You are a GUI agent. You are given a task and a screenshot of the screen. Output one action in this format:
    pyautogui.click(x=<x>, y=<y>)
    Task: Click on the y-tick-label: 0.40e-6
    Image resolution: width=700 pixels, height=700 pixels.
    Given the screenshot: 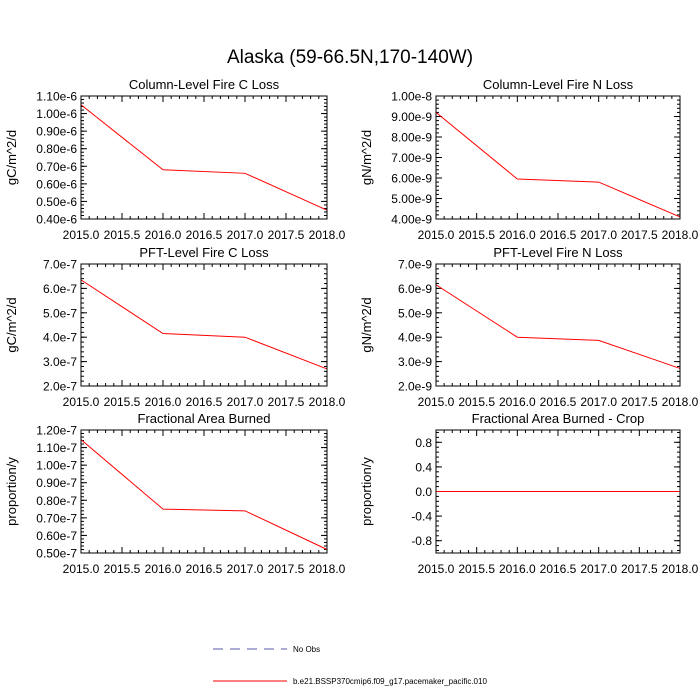 What is the action you would take?
    pyautogui.click(x=56, y=220)
    